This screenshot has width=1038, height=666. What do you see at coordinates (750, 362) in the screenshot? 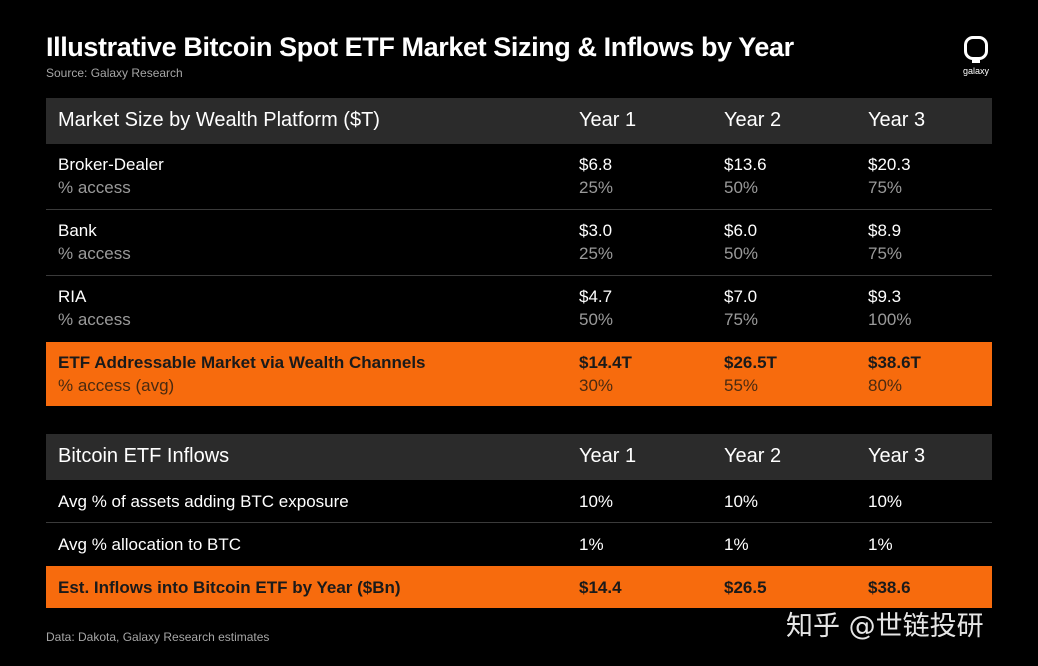
I see `value: $26.5T` at bounding box center [750, 362].